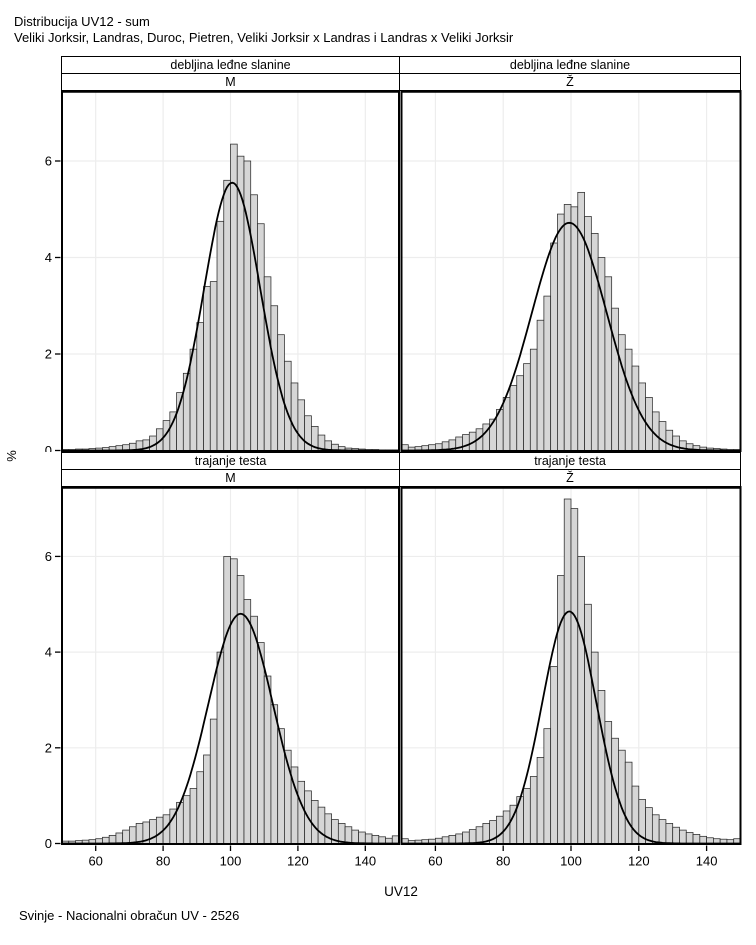 The height and width of the screenshot is (945, 756). I want to click on panel-header-variable-top-right: debljina leđne slanine, so click(570, 65).